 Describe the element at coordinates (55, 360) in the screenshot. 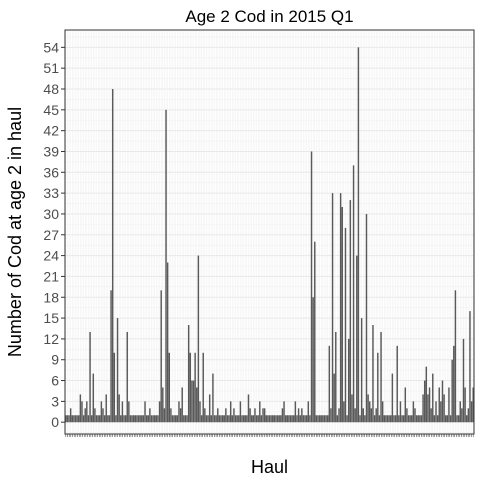

I see `y-tick-label: 9` at that location.